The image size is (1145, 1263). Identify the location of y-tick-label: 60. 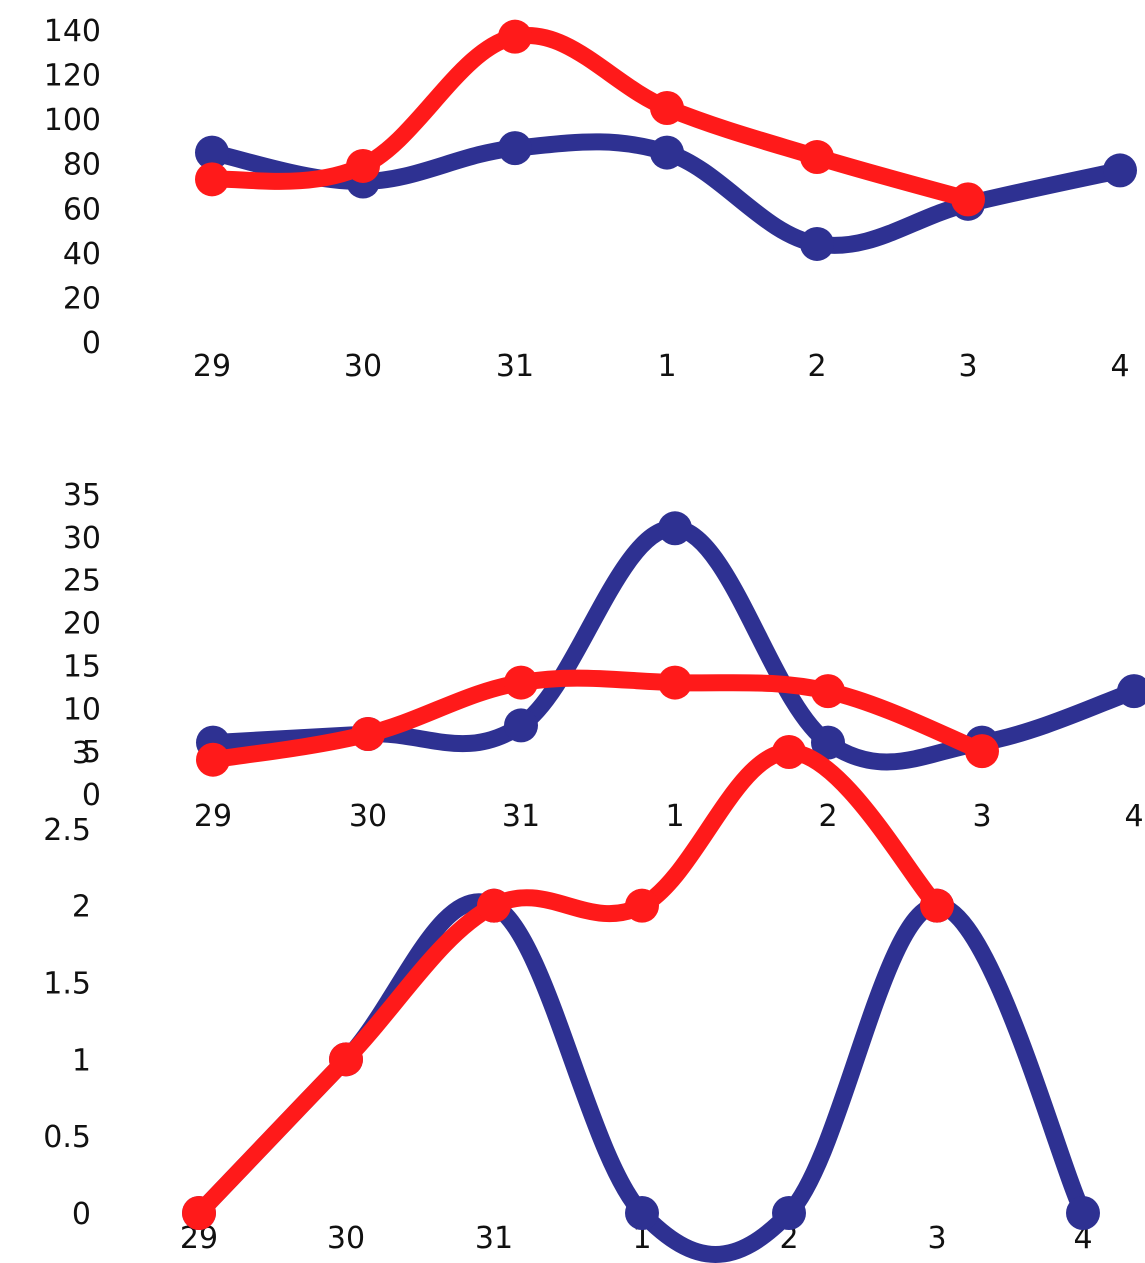
(82, 209).